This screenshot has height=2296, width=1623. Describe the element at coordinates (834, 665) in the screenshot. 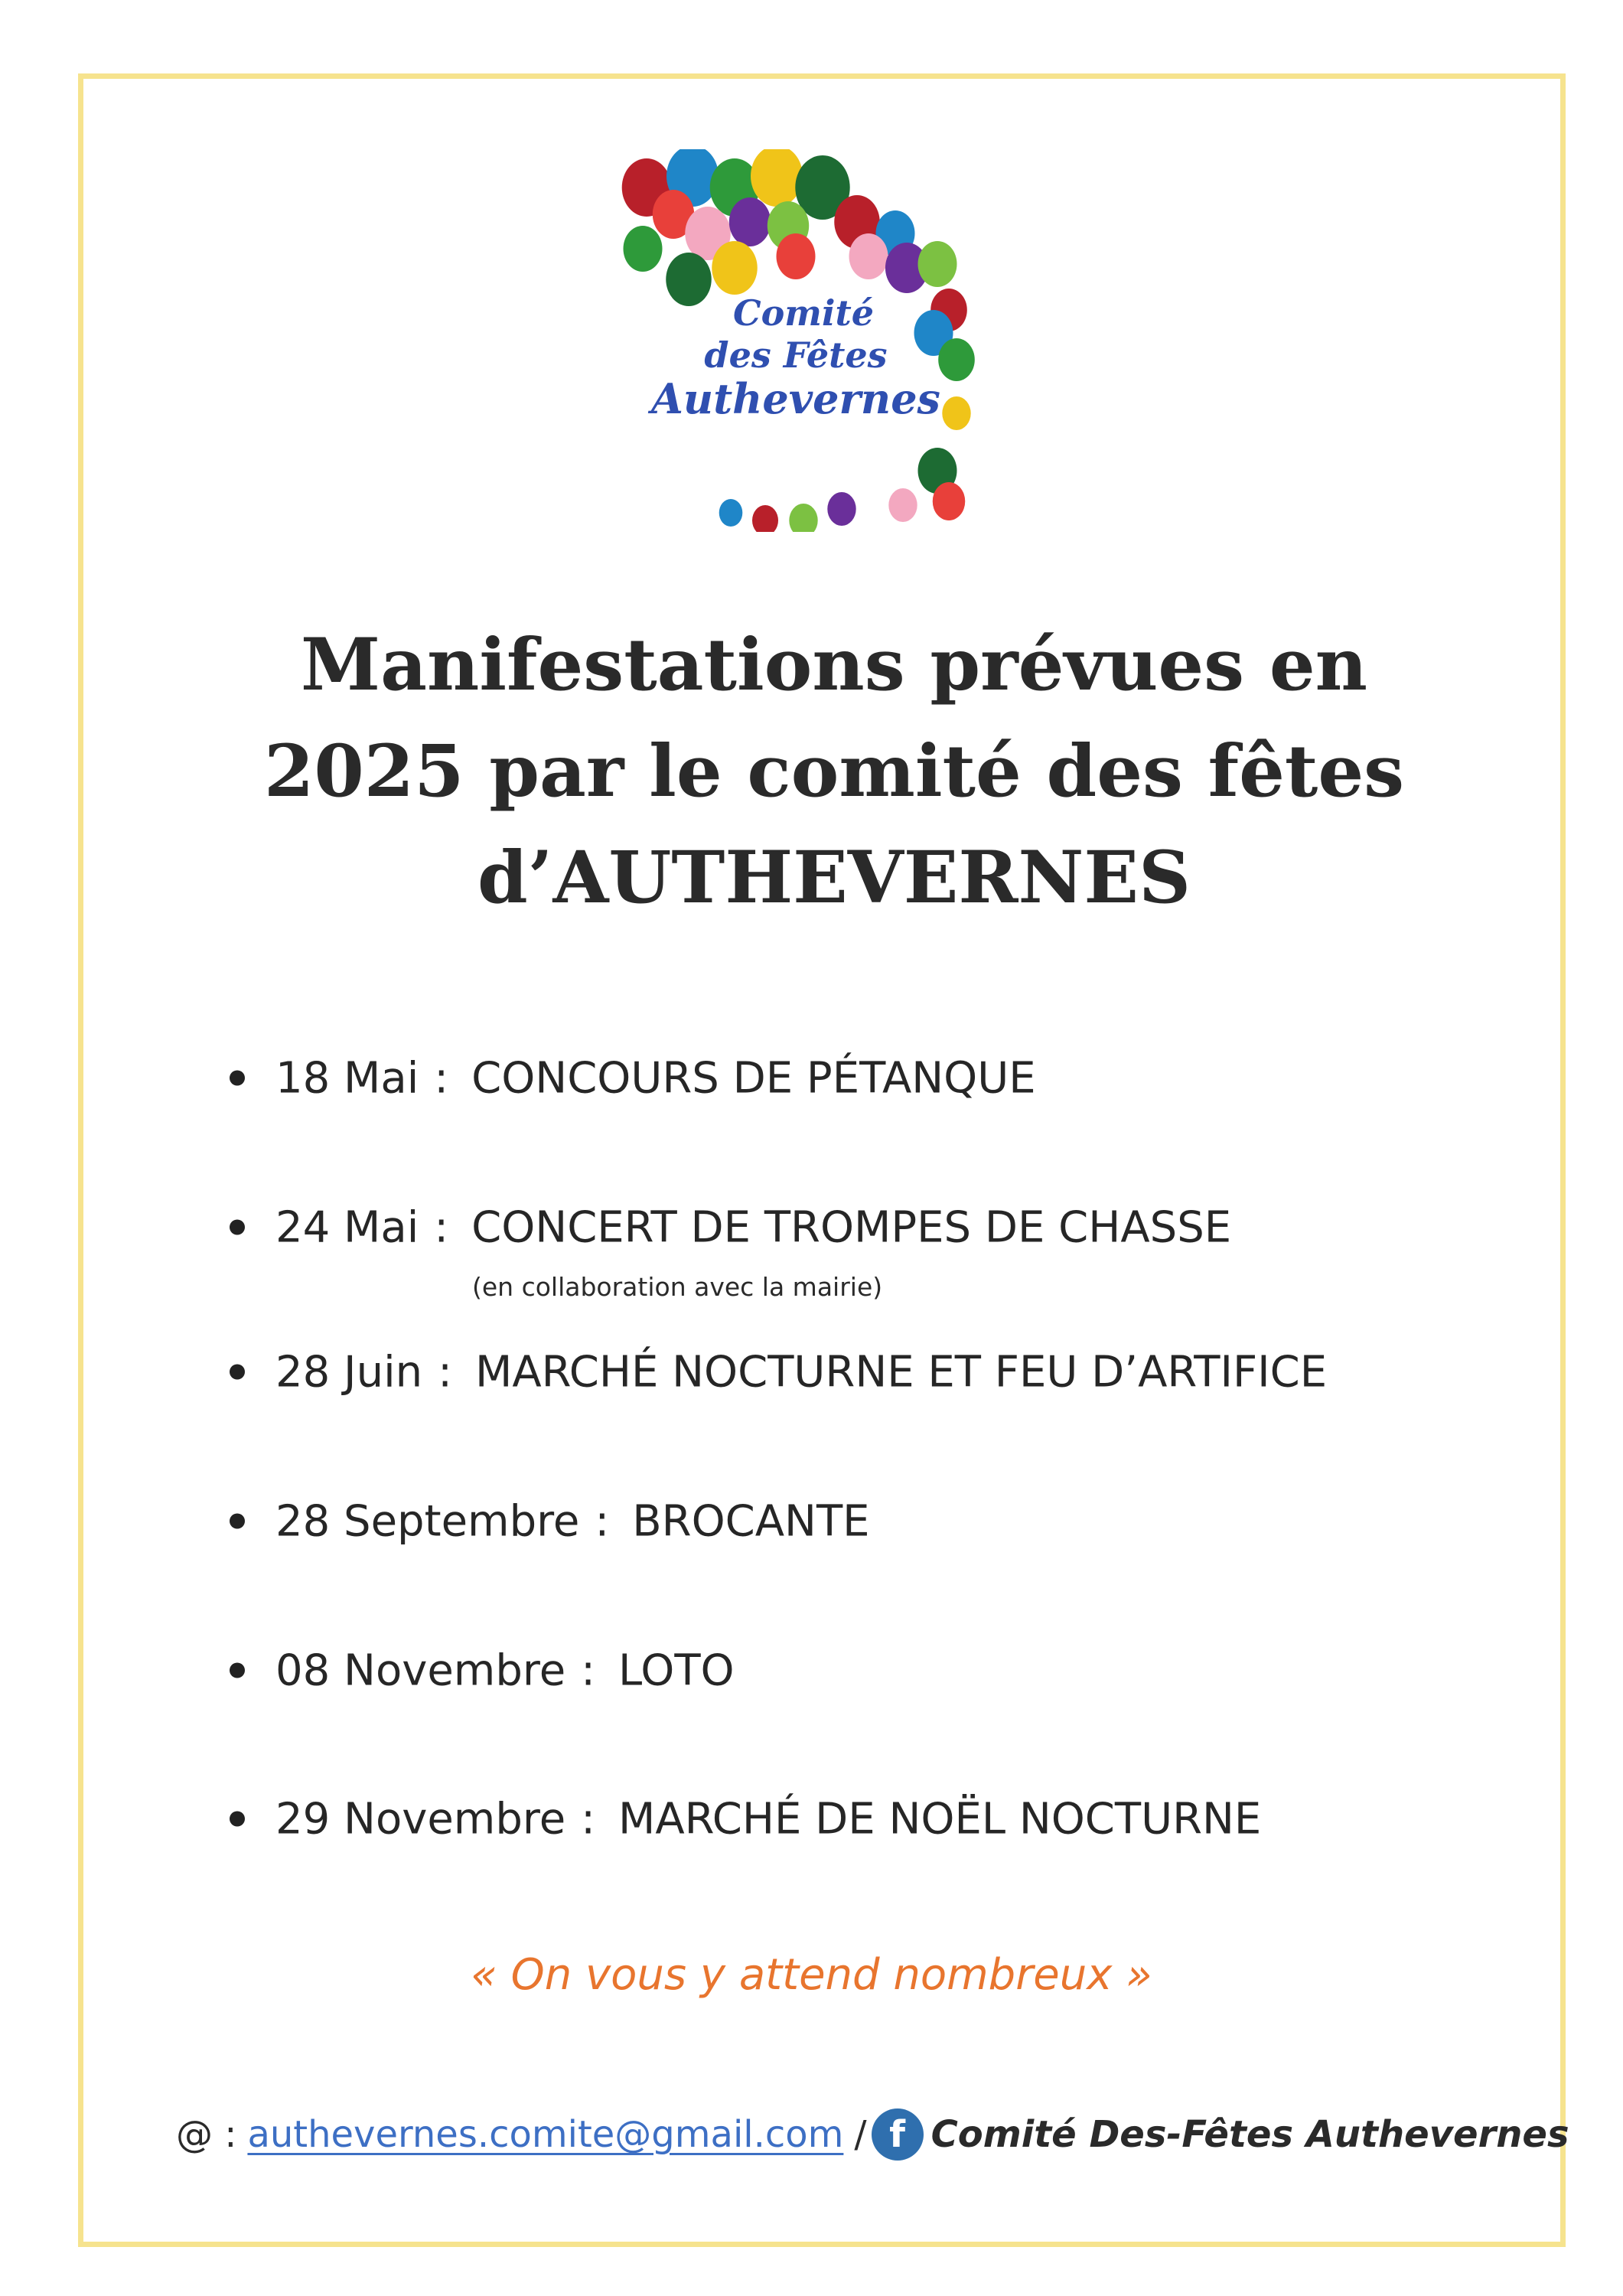

I see `title-line-1: Manifestations prévues en` at that location.